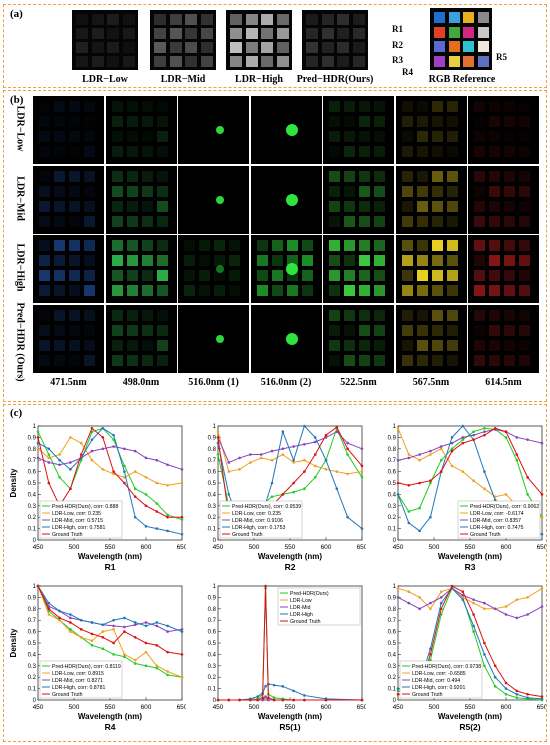 The image size is (550, 745). Describe the element at coordinates (461, 39) in the screenshot. I see `rgb-reference-image` at that location.